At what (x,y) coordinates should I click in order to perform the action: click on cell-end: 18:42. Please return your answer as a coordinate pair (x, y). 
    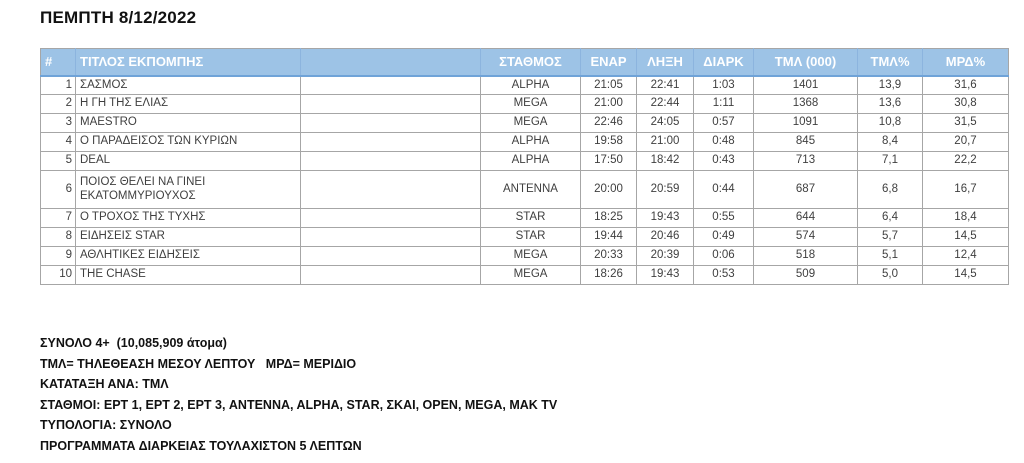
    Looking at the image, I should click on (665, 161).